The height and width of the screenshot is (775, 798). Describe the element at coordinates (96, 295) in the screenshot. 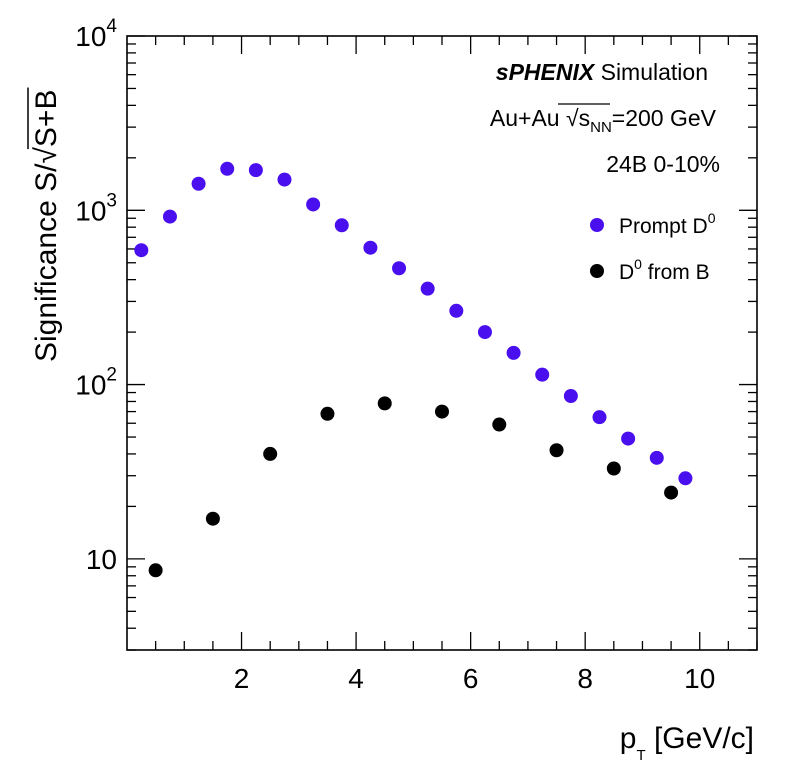

I see `y-tick-labels: 10 10² 10³ 10⁴` at that location.